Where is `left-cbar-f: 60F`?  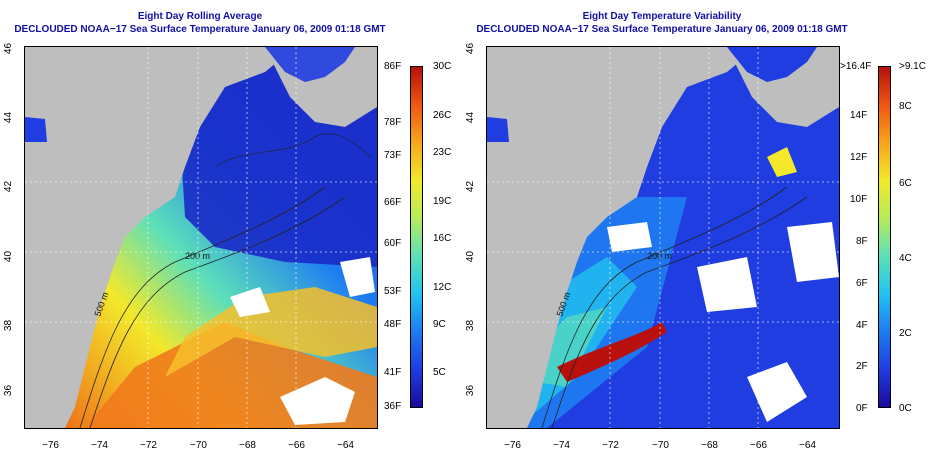 left-cbar-f: 60F is located at coordinates (393, 243).